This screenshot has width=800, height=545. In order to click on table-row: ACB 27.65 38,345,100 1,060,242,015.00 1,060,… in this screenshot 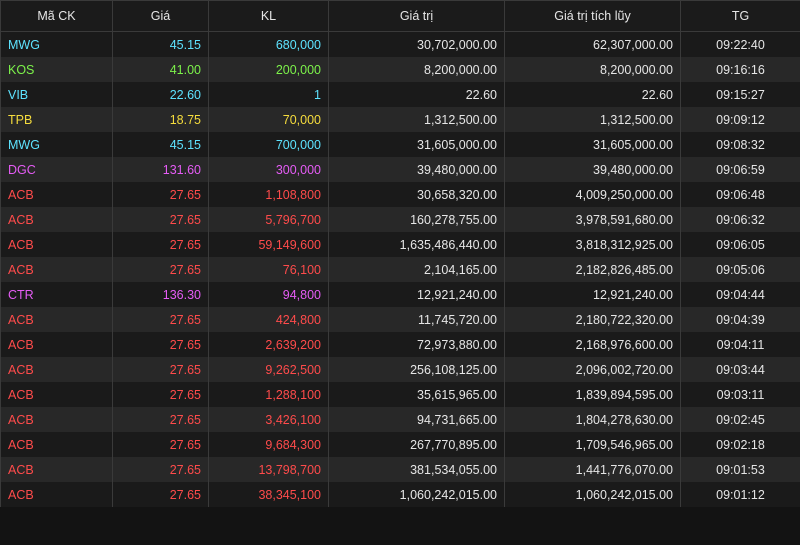, I will do `click(400, 494)`.